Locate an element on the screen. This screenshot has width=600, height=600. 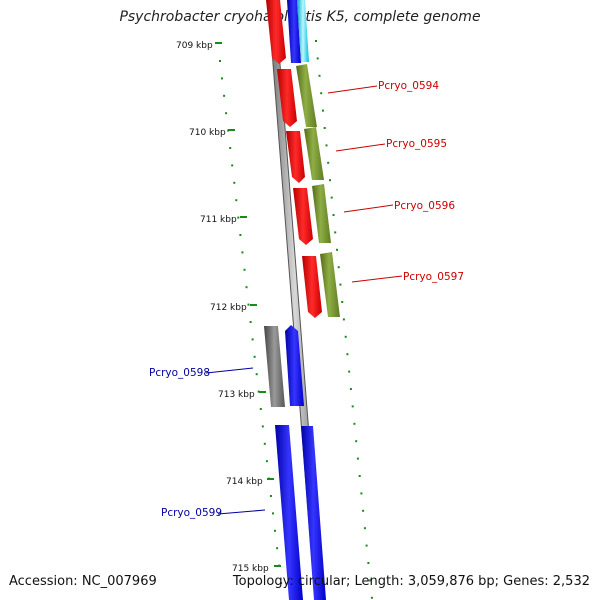
forward-strand-features is located at coordinates (312, 300).